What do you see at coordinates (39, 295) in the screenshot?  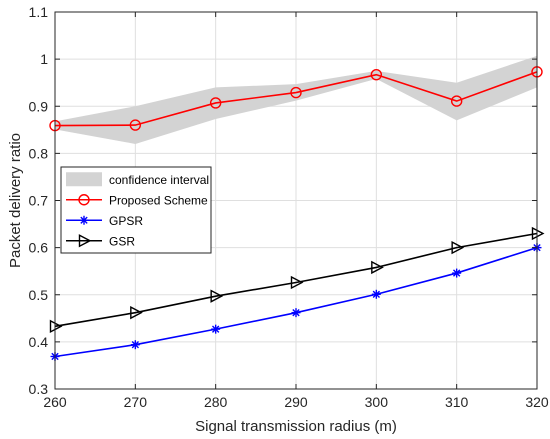 I see `y-tick-label: 0.5` at bounding box center [39, 295].